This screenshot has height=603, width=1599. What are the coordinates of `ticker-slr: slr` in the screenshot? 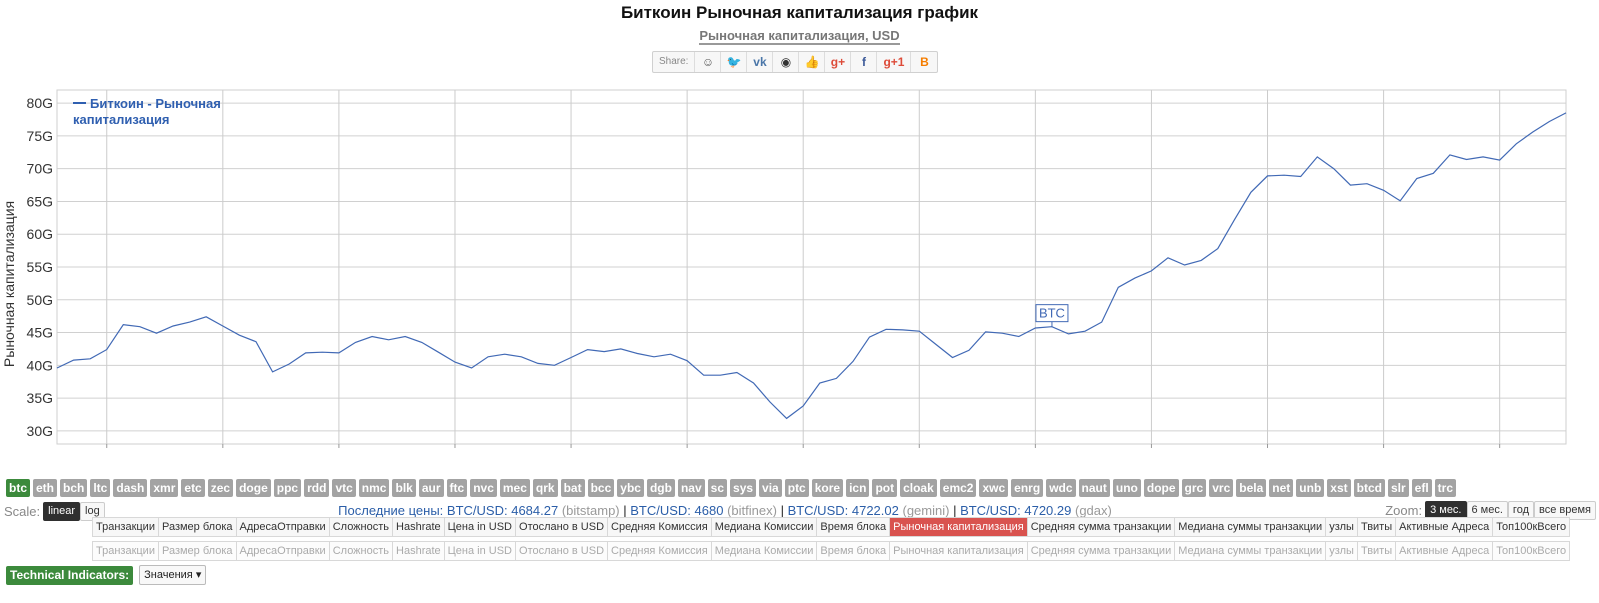 It's located at (1398, 488).